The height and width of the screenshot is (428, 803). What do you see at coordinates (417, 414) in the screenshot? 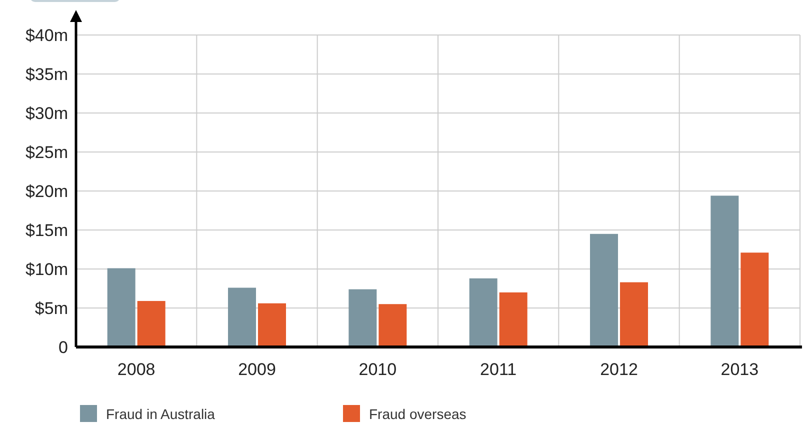
I see `legend-label: Fraud overseas` at bounding box center [417, 414].